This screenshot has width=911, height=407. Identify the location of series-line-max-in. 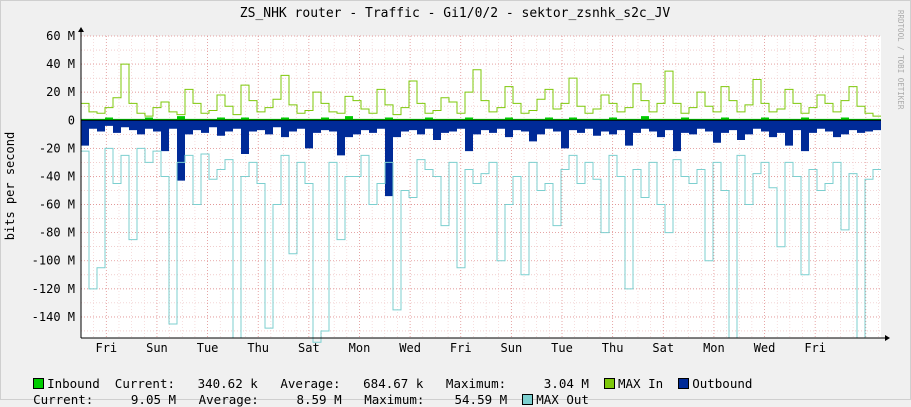
(481, 90).